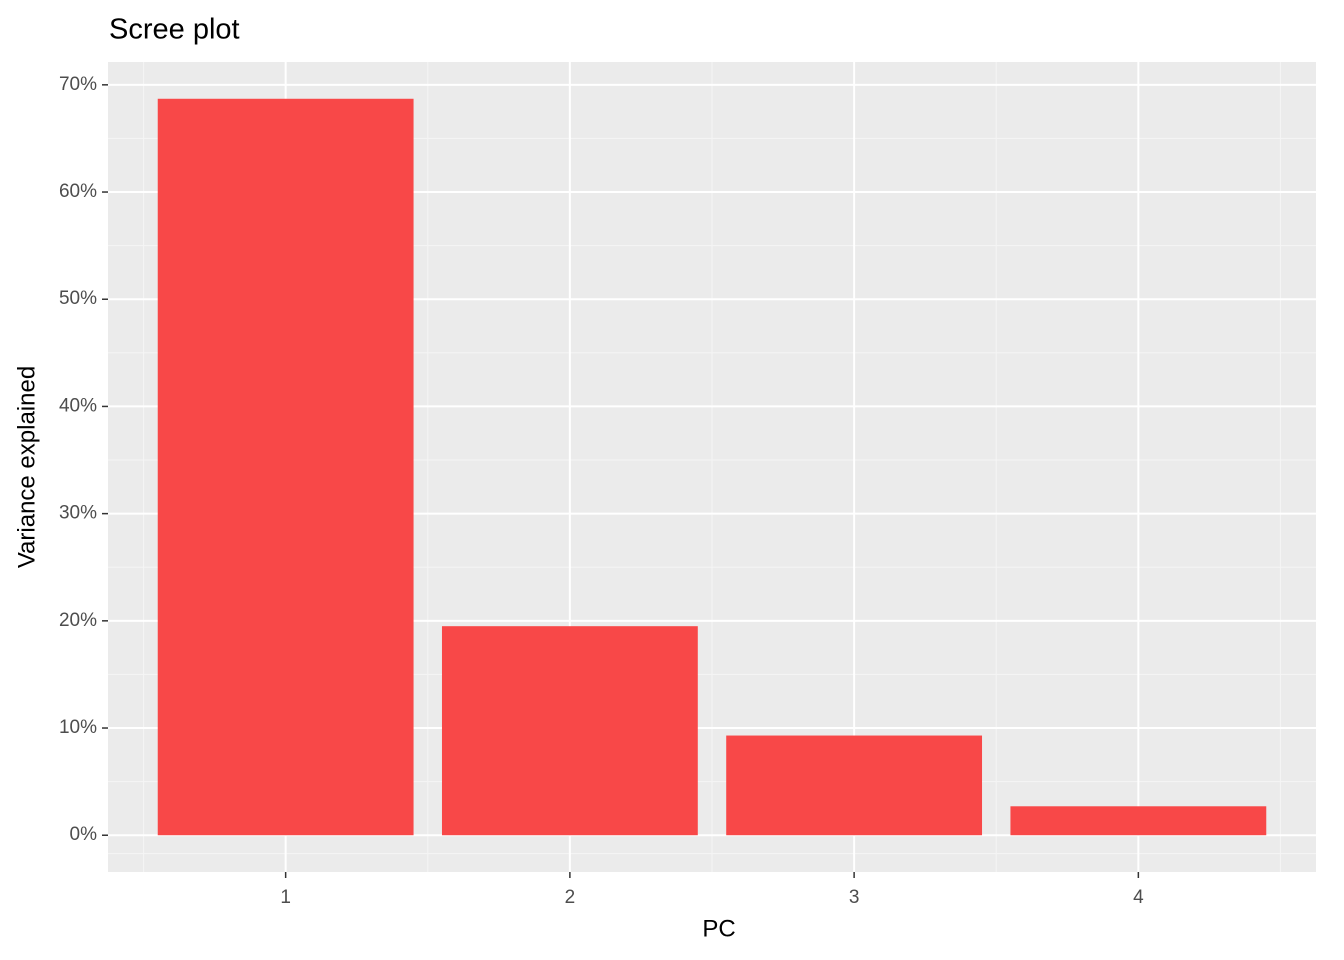 The image size is (1344, 960). What do you see at coordinates (78, 84) in the screenshot?
I see `y-tick-label: 70%` at bounding box center [78, 84].